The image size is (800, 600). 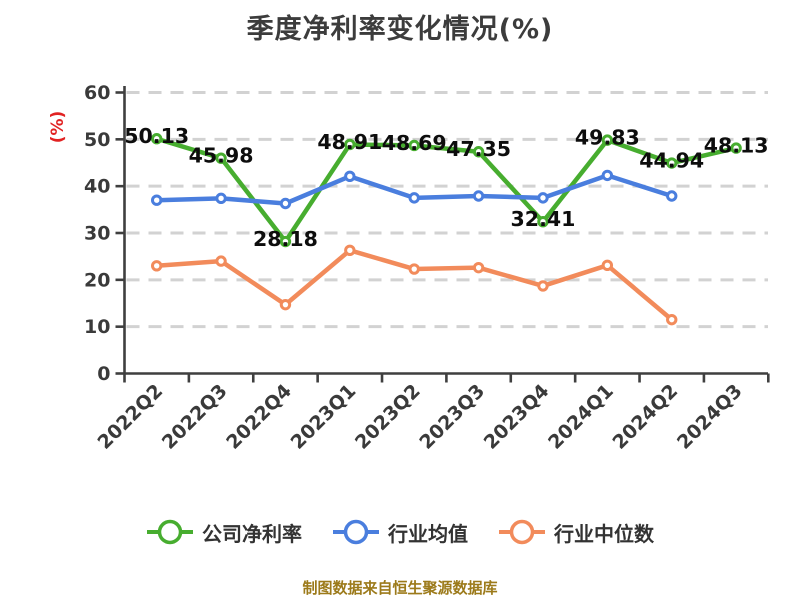 I want to click on y-tick-label: 10, so click(x=97, y=327).